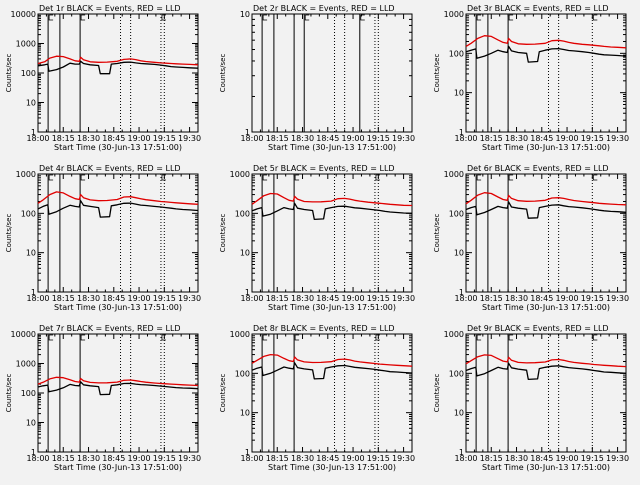  Describe the element at coordinates (538, 168) in the screenshot. I see `plot-title: Det 6r BLACK = Events, RED = LLD` at that location.